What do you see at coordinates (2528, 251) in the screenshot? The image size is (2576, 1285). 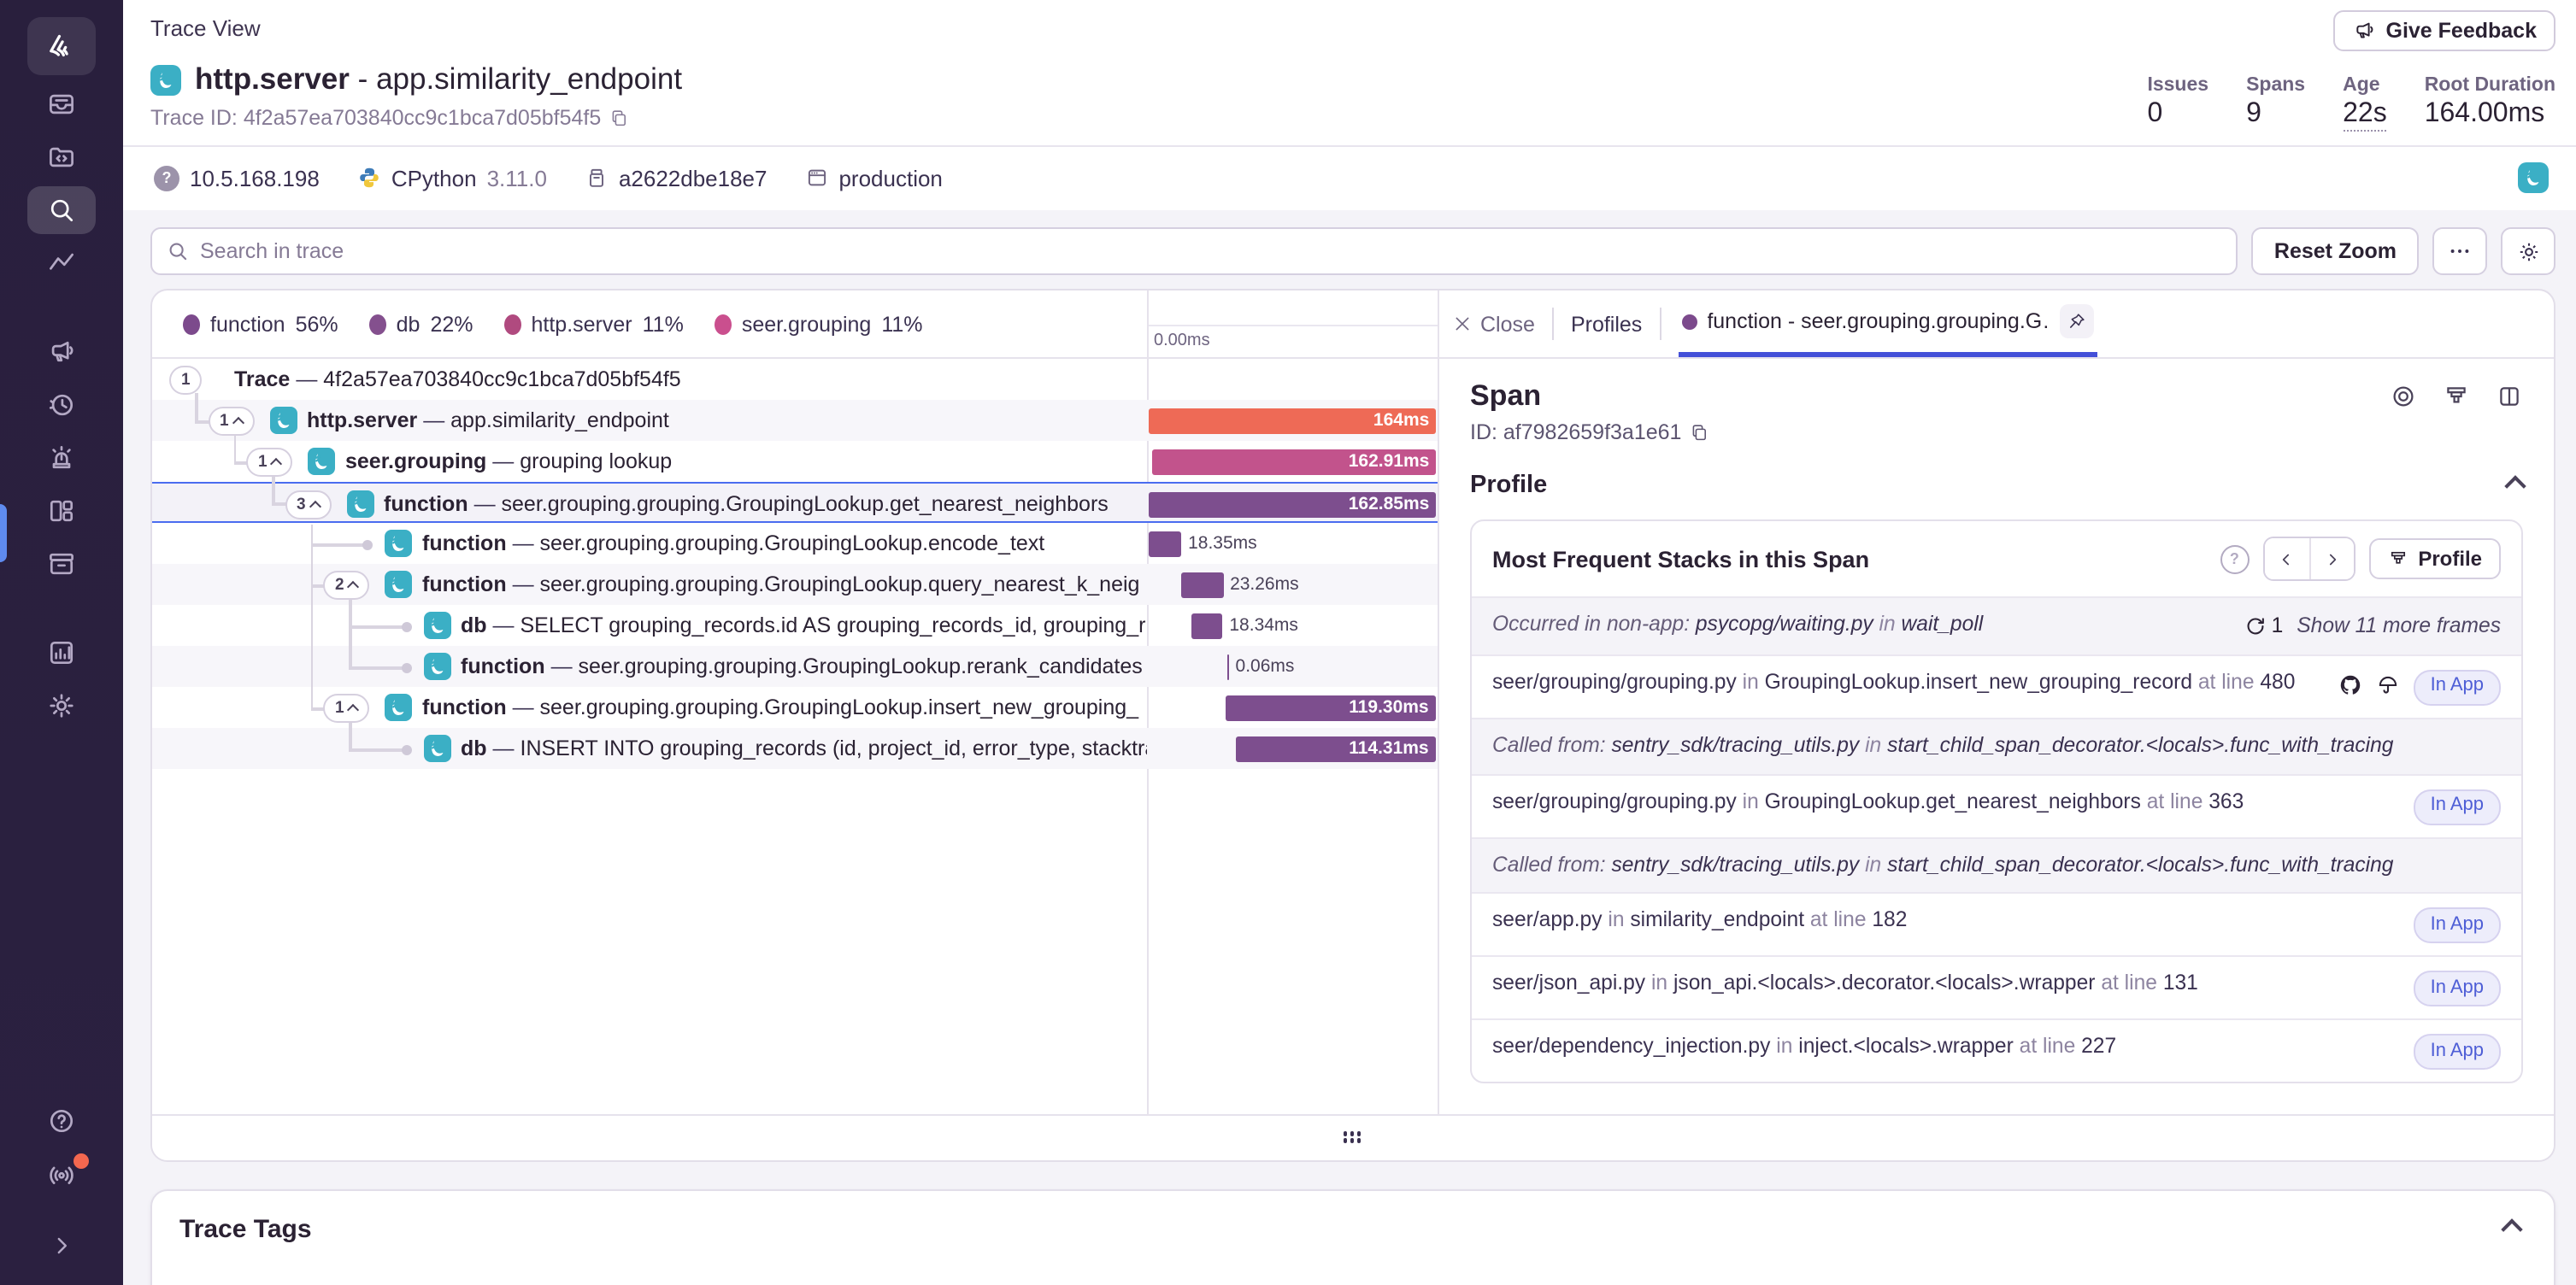 I see `trace-settings-button` at bounding box center [2528, 251].